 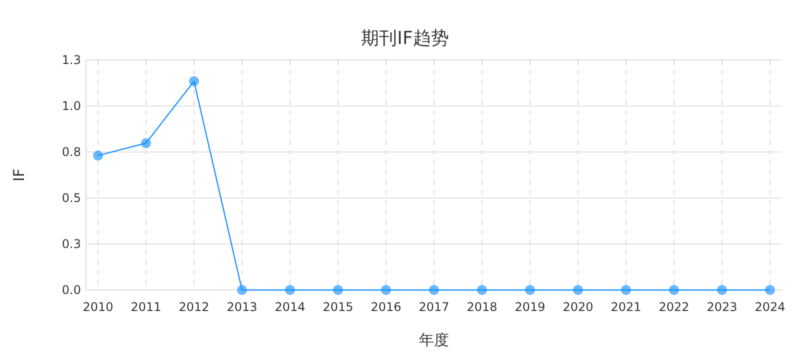 I want to click on x-tick-label: 2018, so click(x=482, y=307).